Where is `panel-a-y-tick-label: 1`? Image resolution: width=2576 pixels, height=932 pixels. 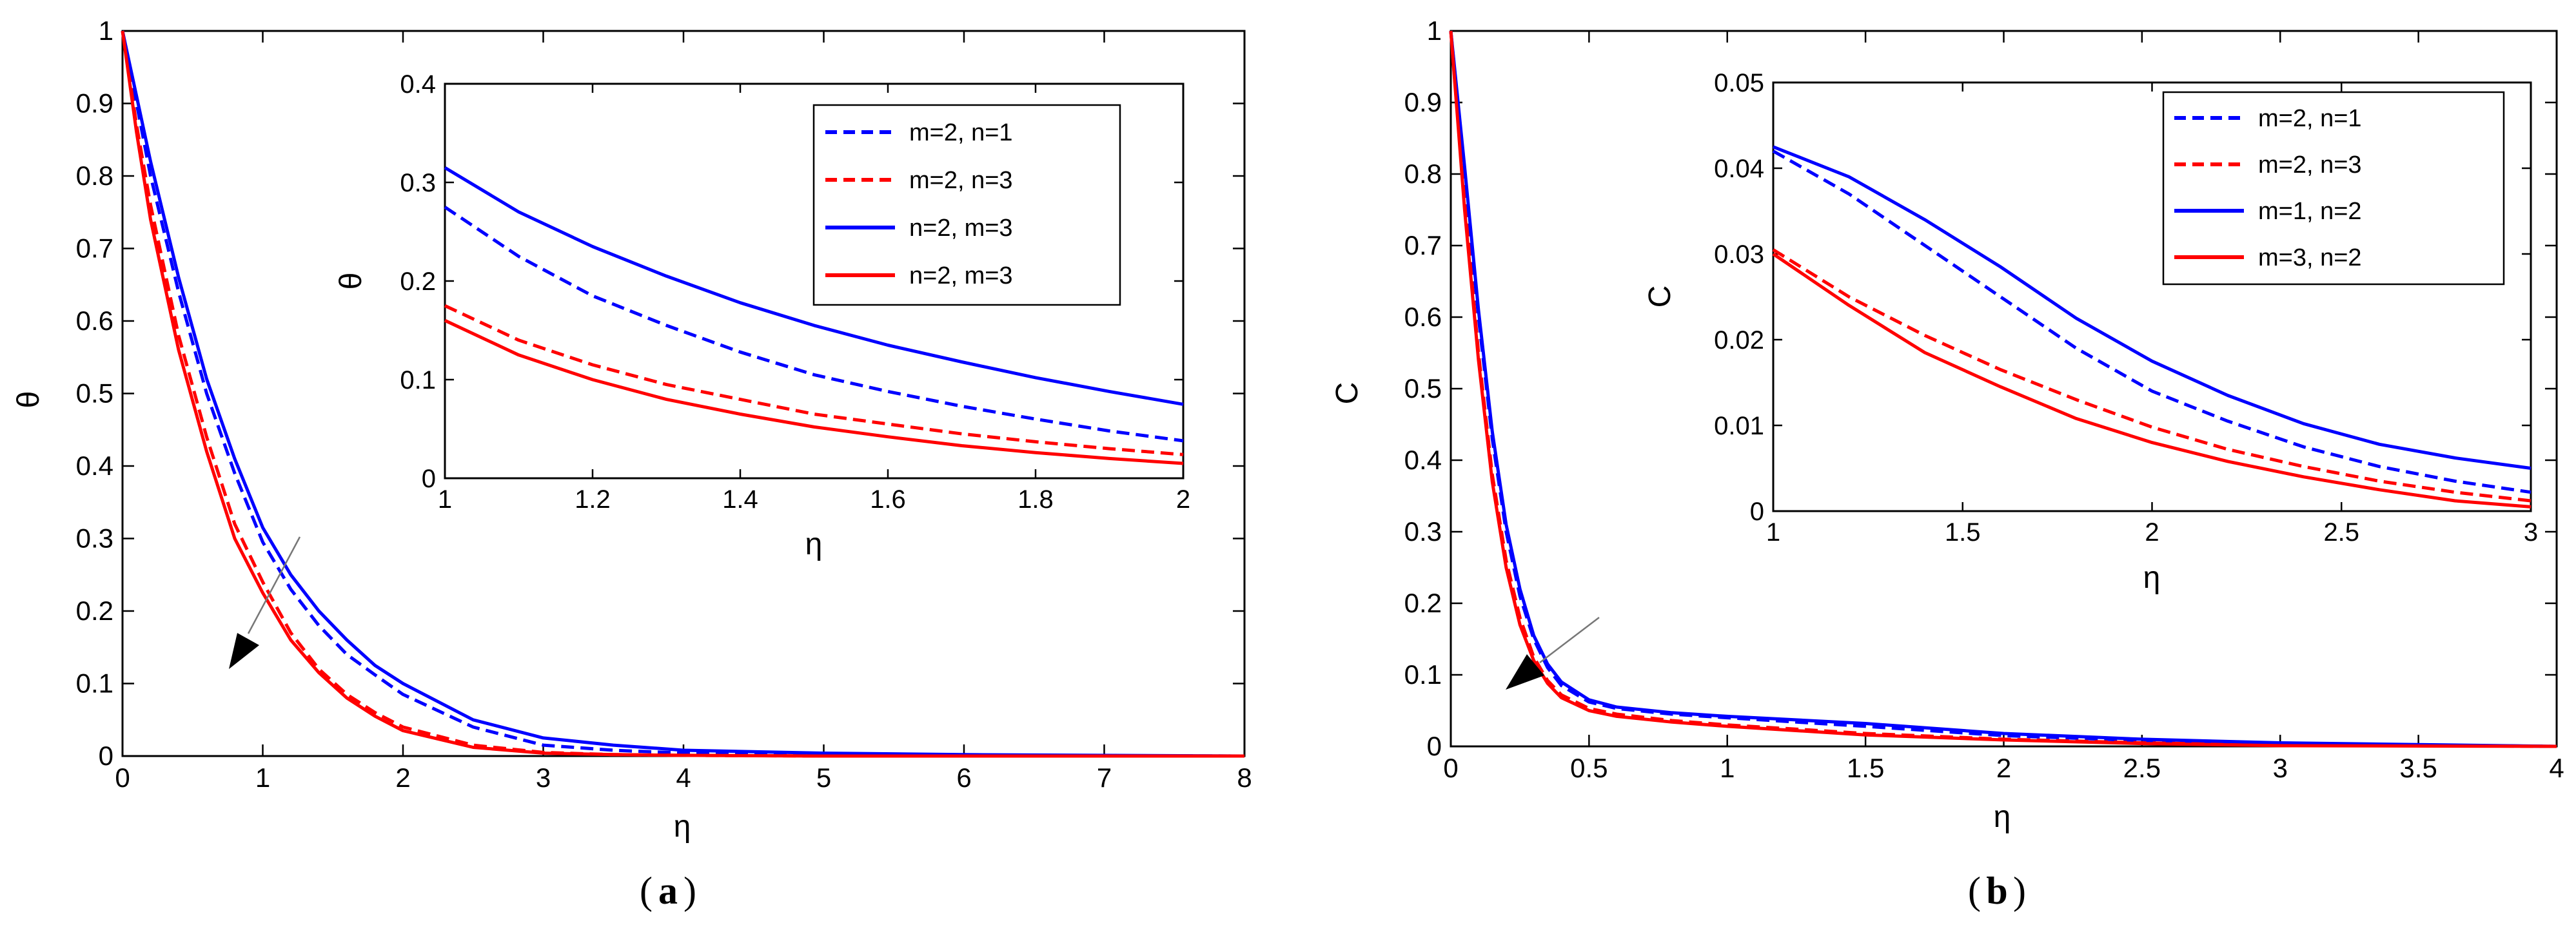
panel-a-y-tick-label: 1 is located at coordinates (106, 31).